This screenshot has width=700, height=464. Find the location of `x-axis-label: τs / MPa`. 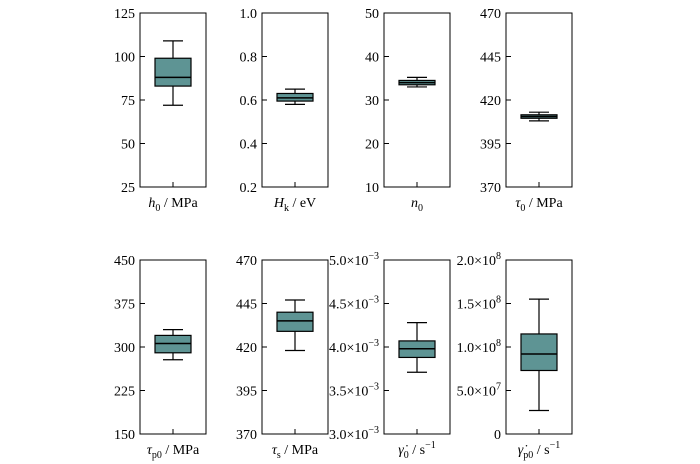

x-axis-label: τs / MPa is located at coordinates (295, 452).